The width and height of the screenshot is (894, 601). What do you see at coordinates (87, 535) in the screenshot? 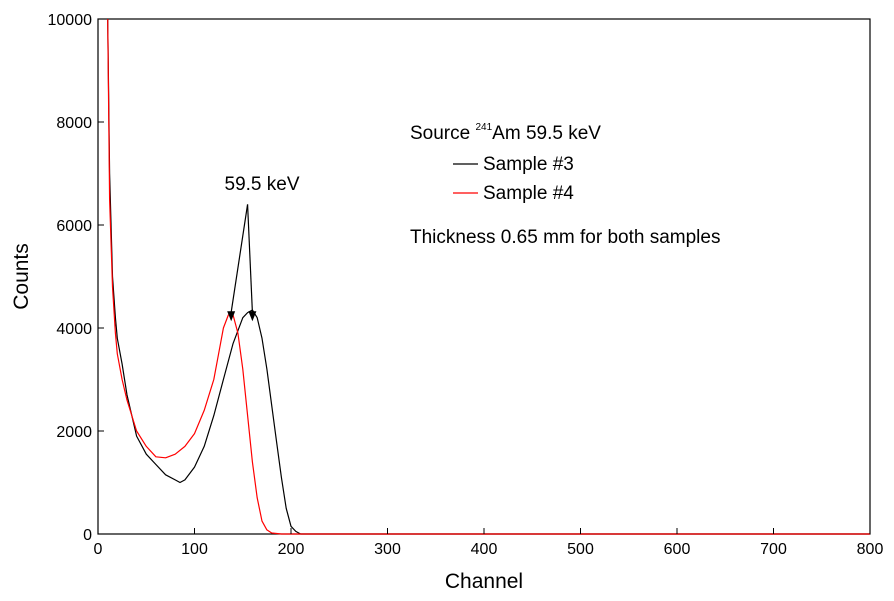
I see `y-tick-label: 0` at bounding box center [87, 535].